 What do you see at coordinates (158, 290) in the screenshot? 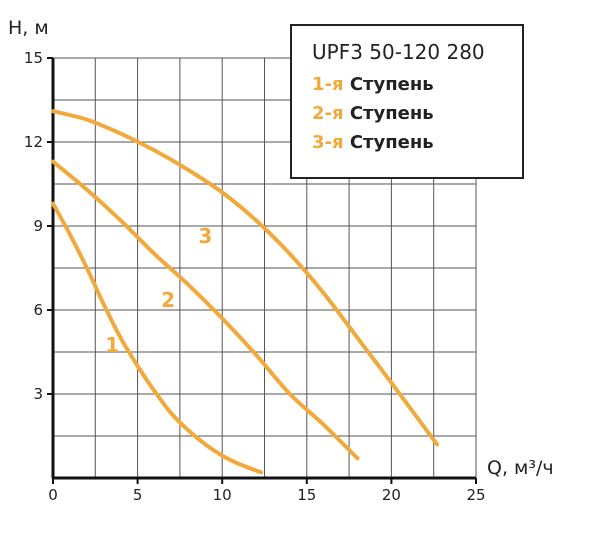
I see `curve-labels: 1 2 3` at bounding box center [158, 290].